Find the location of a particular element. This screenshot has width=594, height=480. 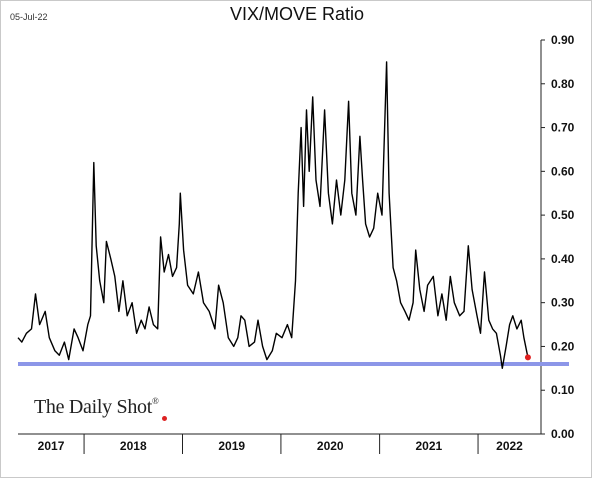

x-tick-label-year: 2019 is located at coordinates (231, 446).